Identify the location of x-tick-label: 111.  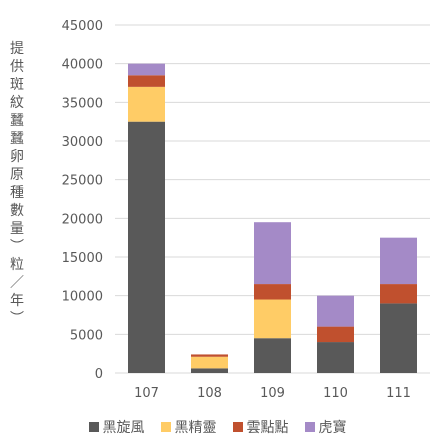
(398, 393).